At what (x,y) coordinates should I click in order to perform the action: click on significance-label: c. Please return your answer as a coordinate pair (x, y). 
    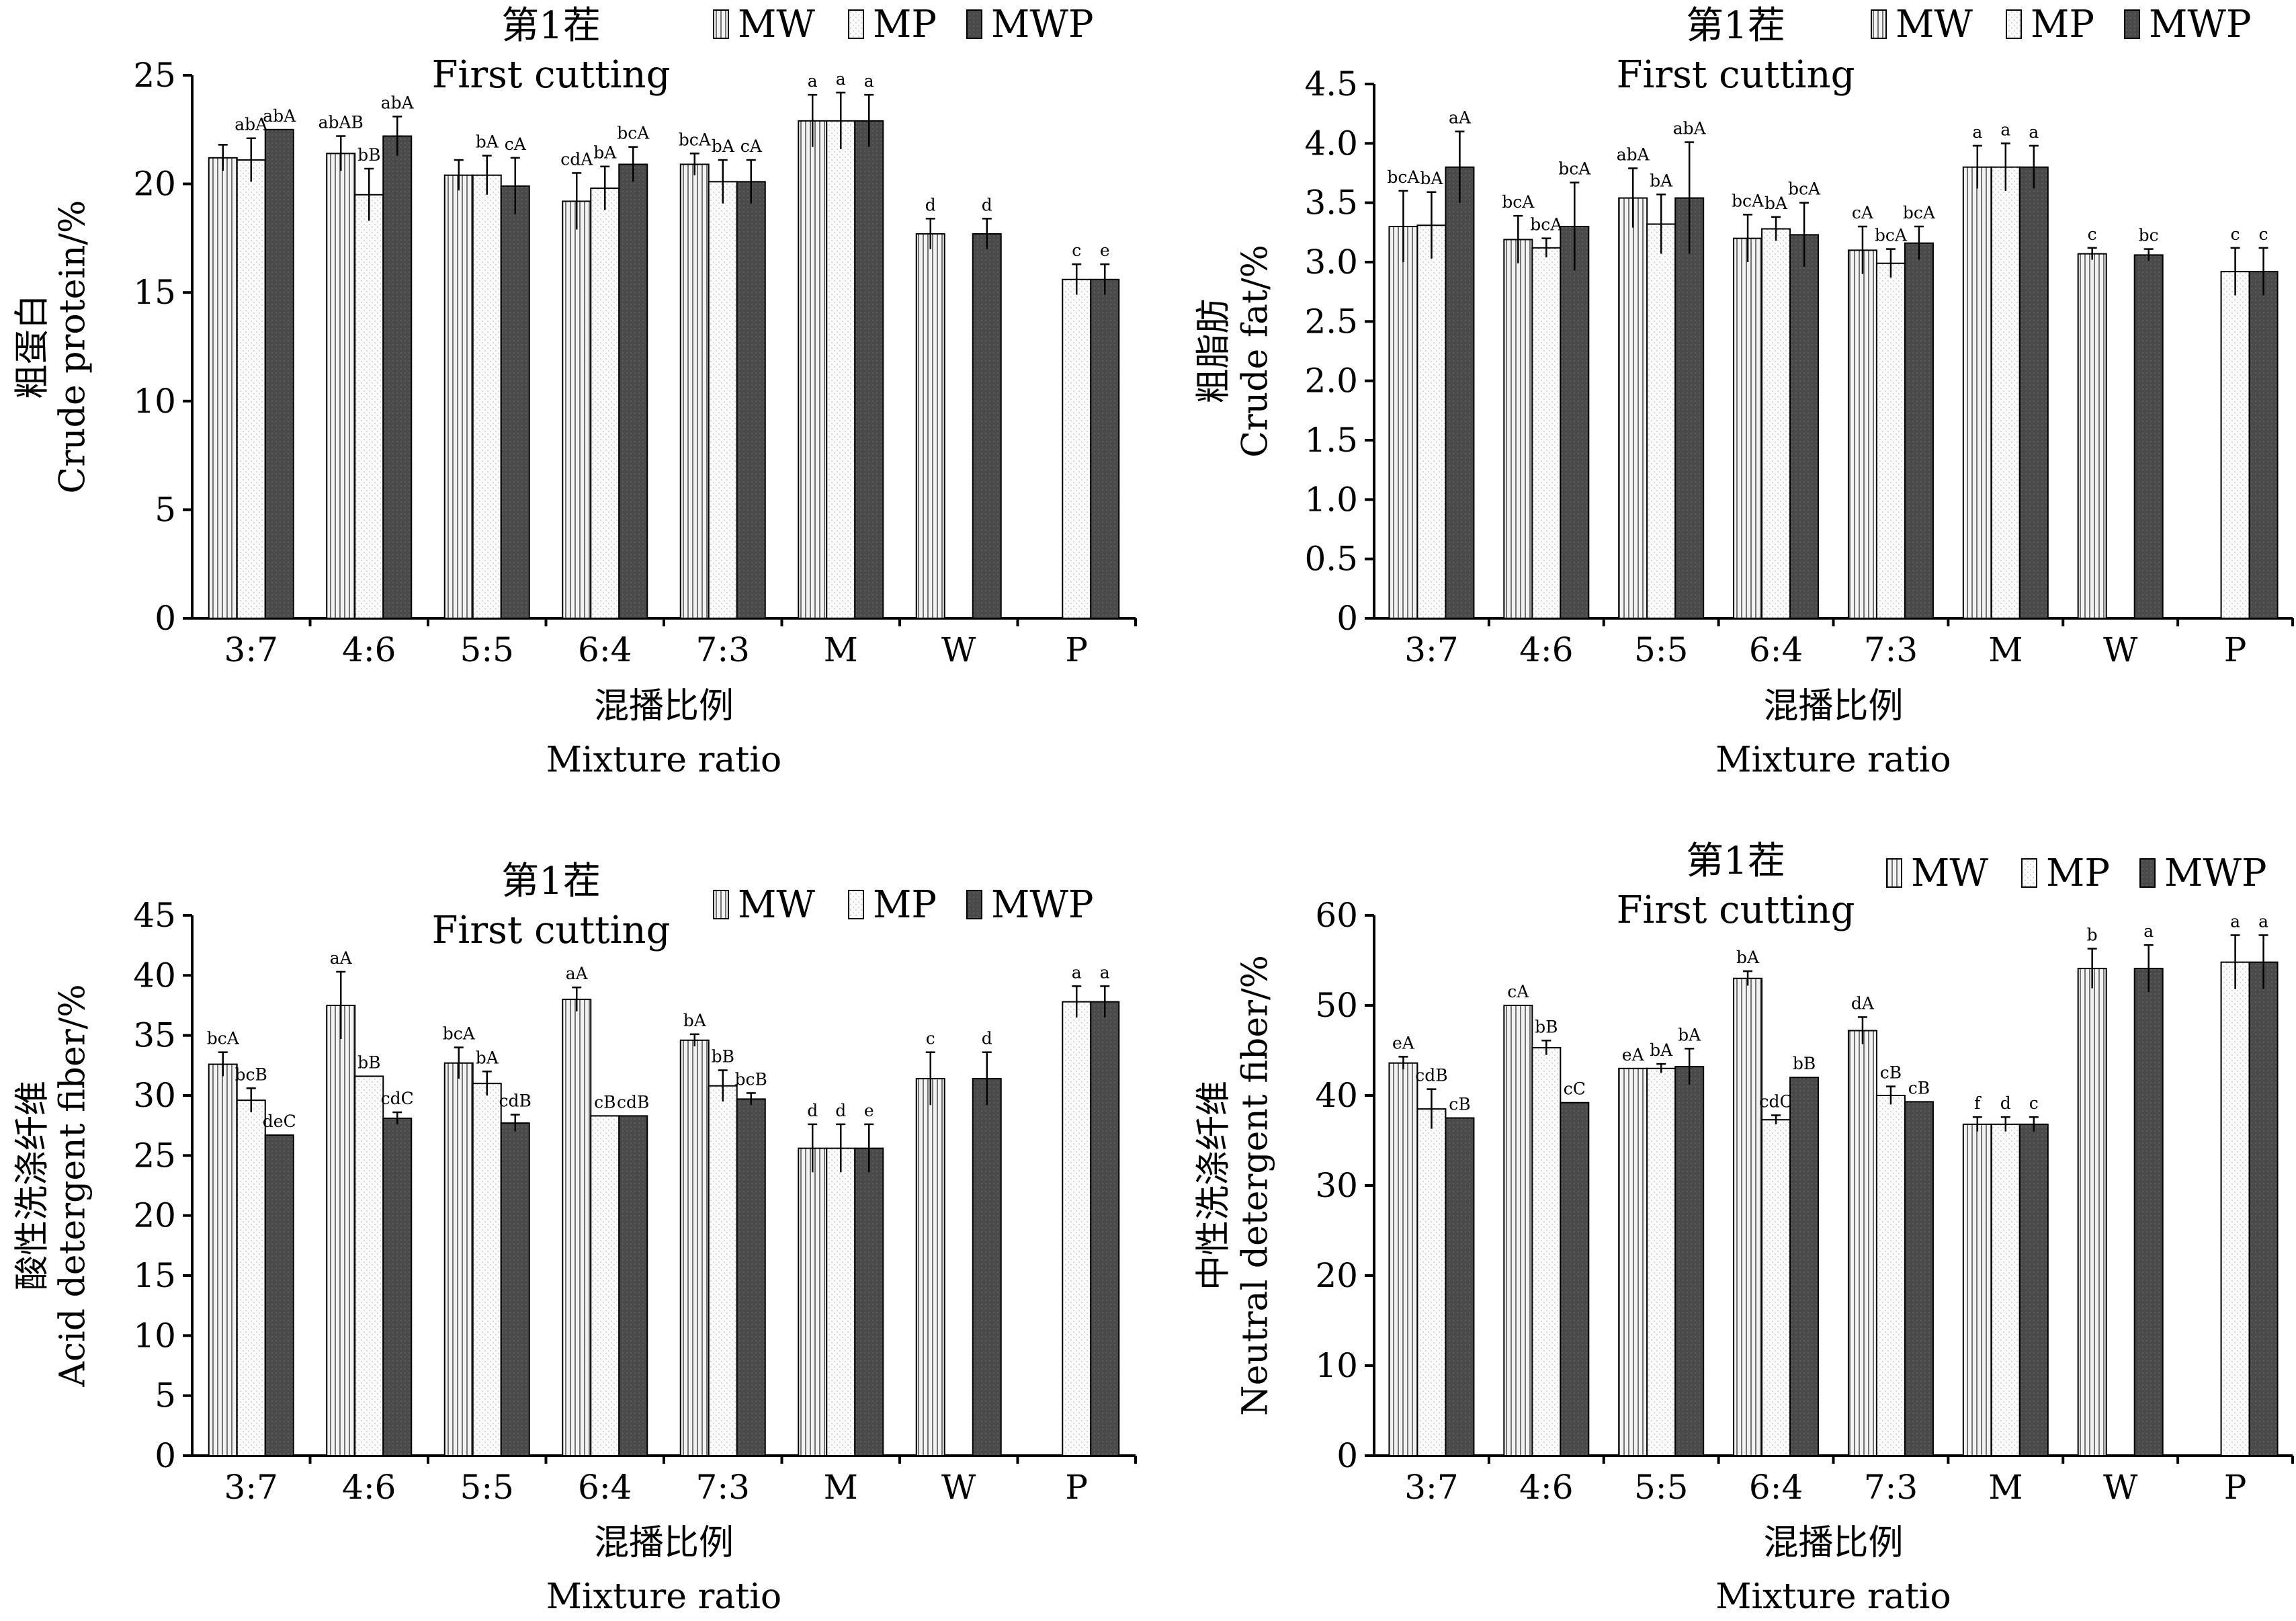
    Looking at the image, I should click on (2093, 234).